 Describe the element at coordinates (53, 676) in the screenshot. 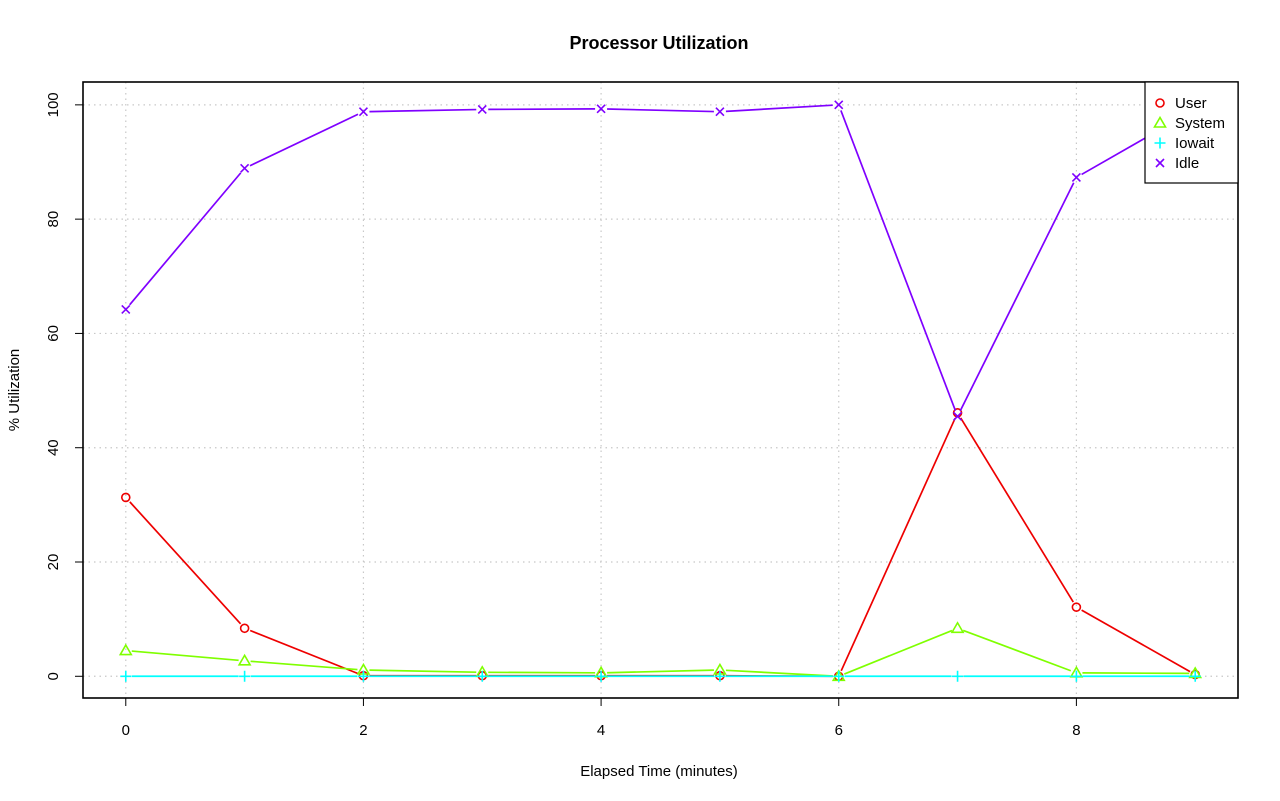

I see `y-tick-label-0: 0` at that location.